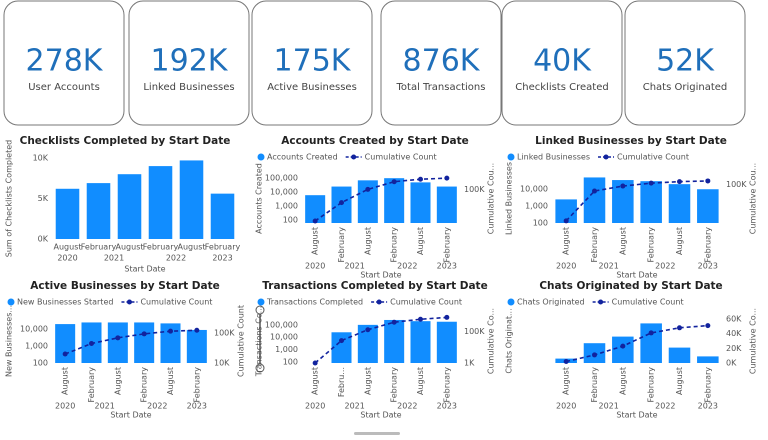 This screenshot has width=768, height=440. What do you see at coordinates (312, 87) in the screenshot?
I see `kpi-label: Active Businesses` at bounding box center [312, 87].